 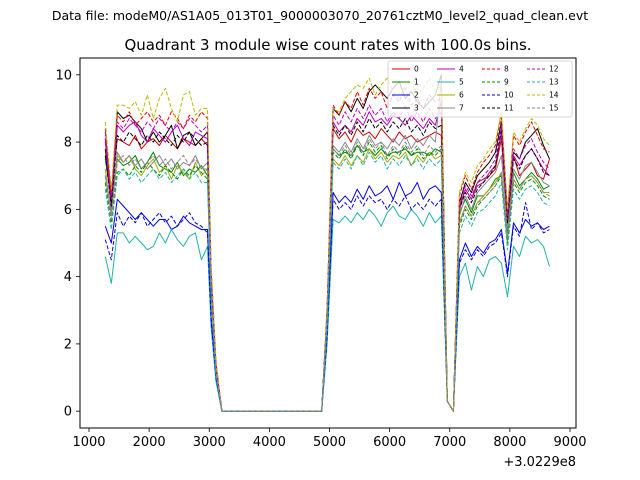 What do you see at coordinates (416, 108) in the screenshot?
I see `legend-label-3: 3` at bounding box center [416, 108].